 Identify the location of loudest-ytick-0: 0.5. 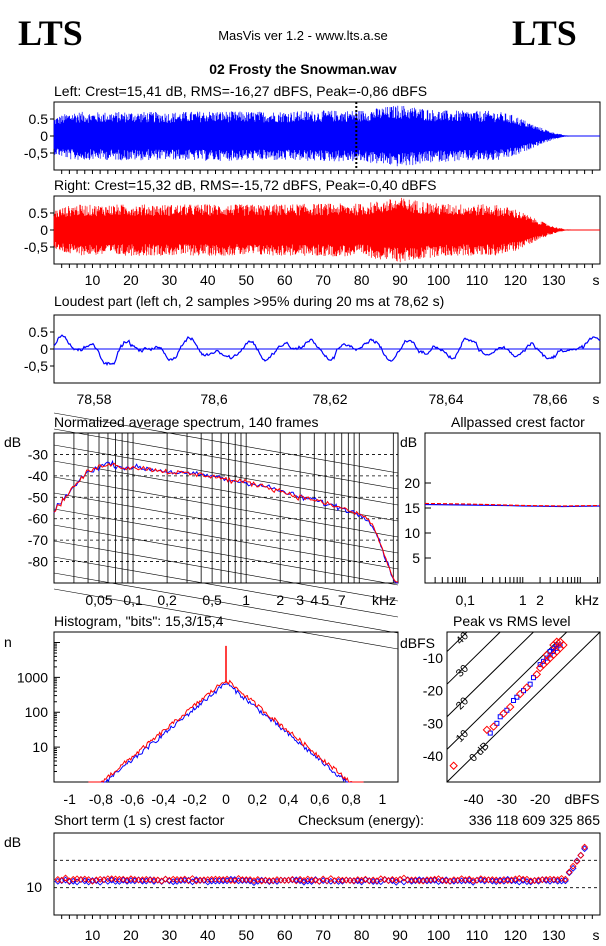
(39, 332).